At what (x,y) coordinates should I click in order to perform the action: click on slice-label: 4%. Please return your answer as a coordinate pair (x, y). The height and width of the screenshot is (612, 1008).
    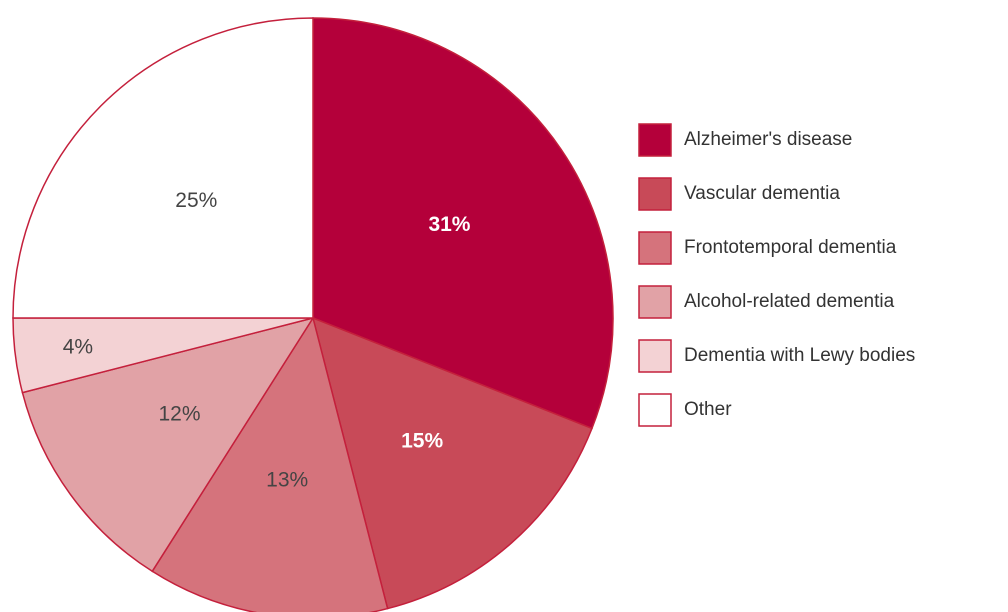
    Looking at the image, I should click on (78, 346).